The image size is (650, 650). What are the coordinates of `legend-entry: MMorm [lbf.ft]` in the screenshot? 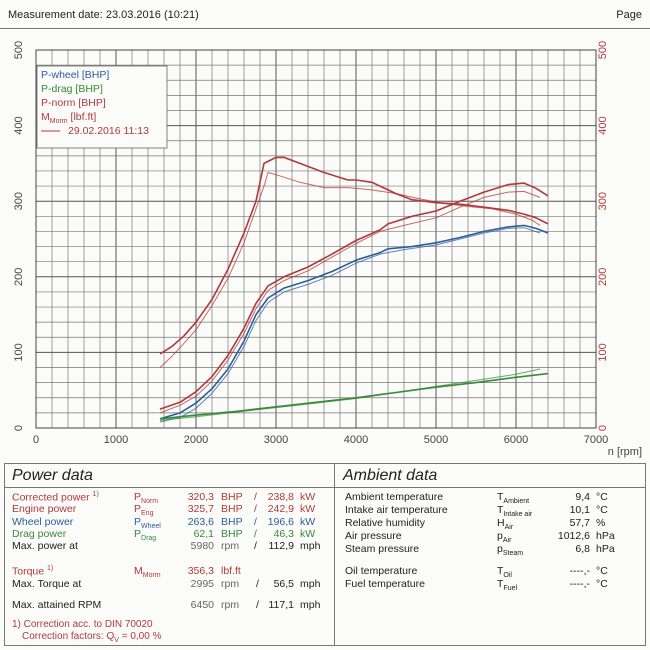 It's located at (68, 118).